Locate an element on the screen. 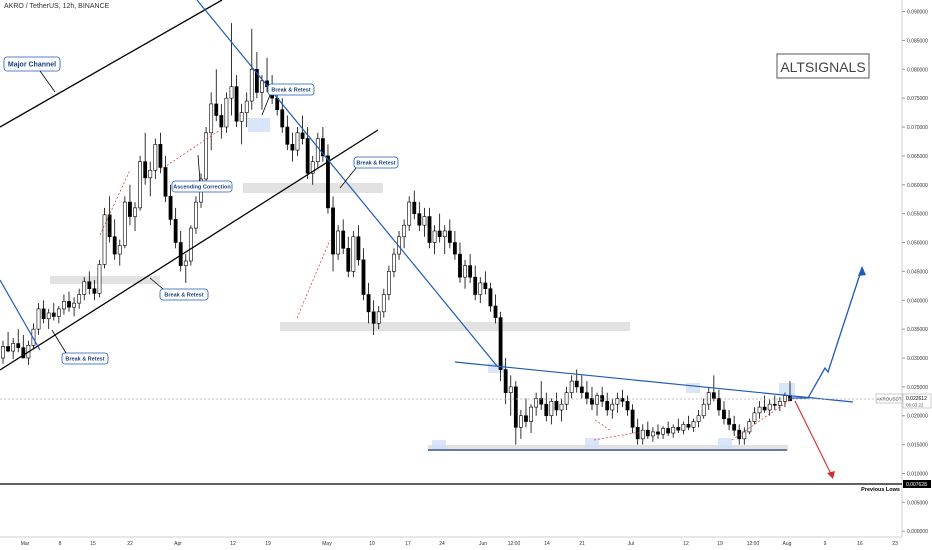 This screenshot has height=550, width=932. y-tick-label: 0.070000 is located at coordinates (917, 128).